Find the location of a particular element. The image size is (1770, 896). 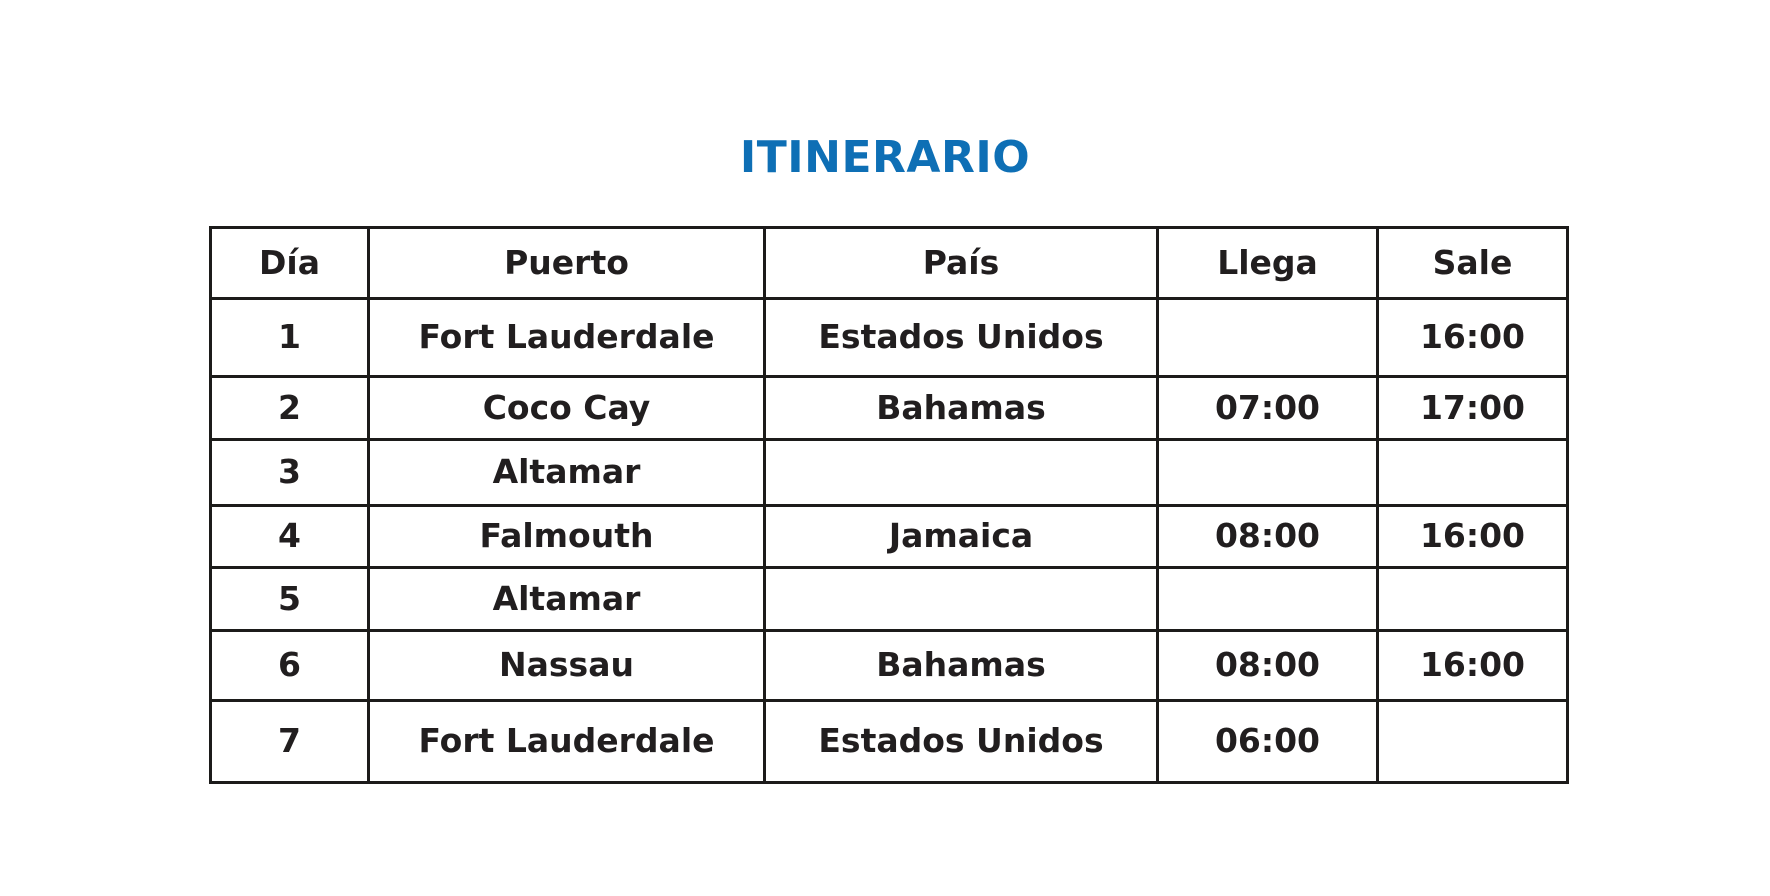

table-row: 7 Fort Lauderdale Estados Unidos 06:00 is located at coordinates (889, 741).